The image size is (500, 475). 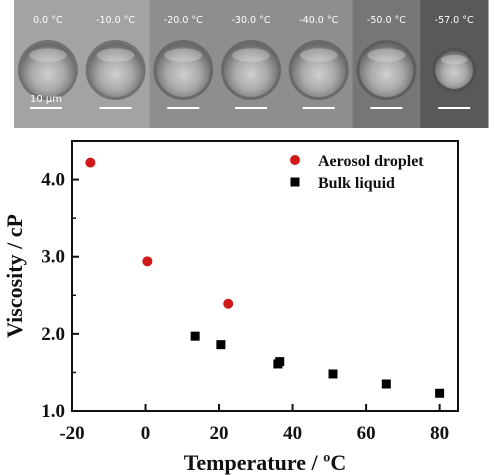 I want to click on y-tick-label: 2.0, so click(x=53, y=334).